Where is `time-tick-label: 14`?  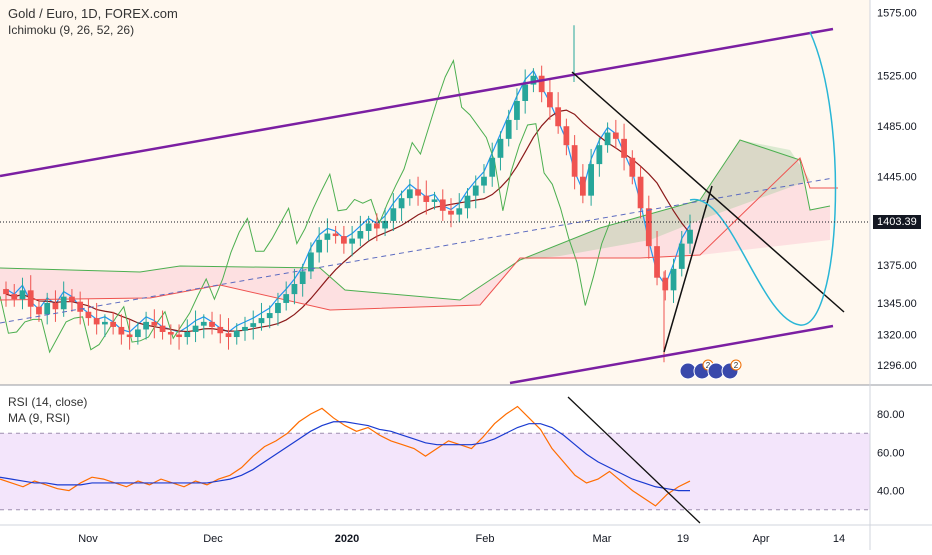 time-tick-label: 14 is located at coordinates (839, 539).